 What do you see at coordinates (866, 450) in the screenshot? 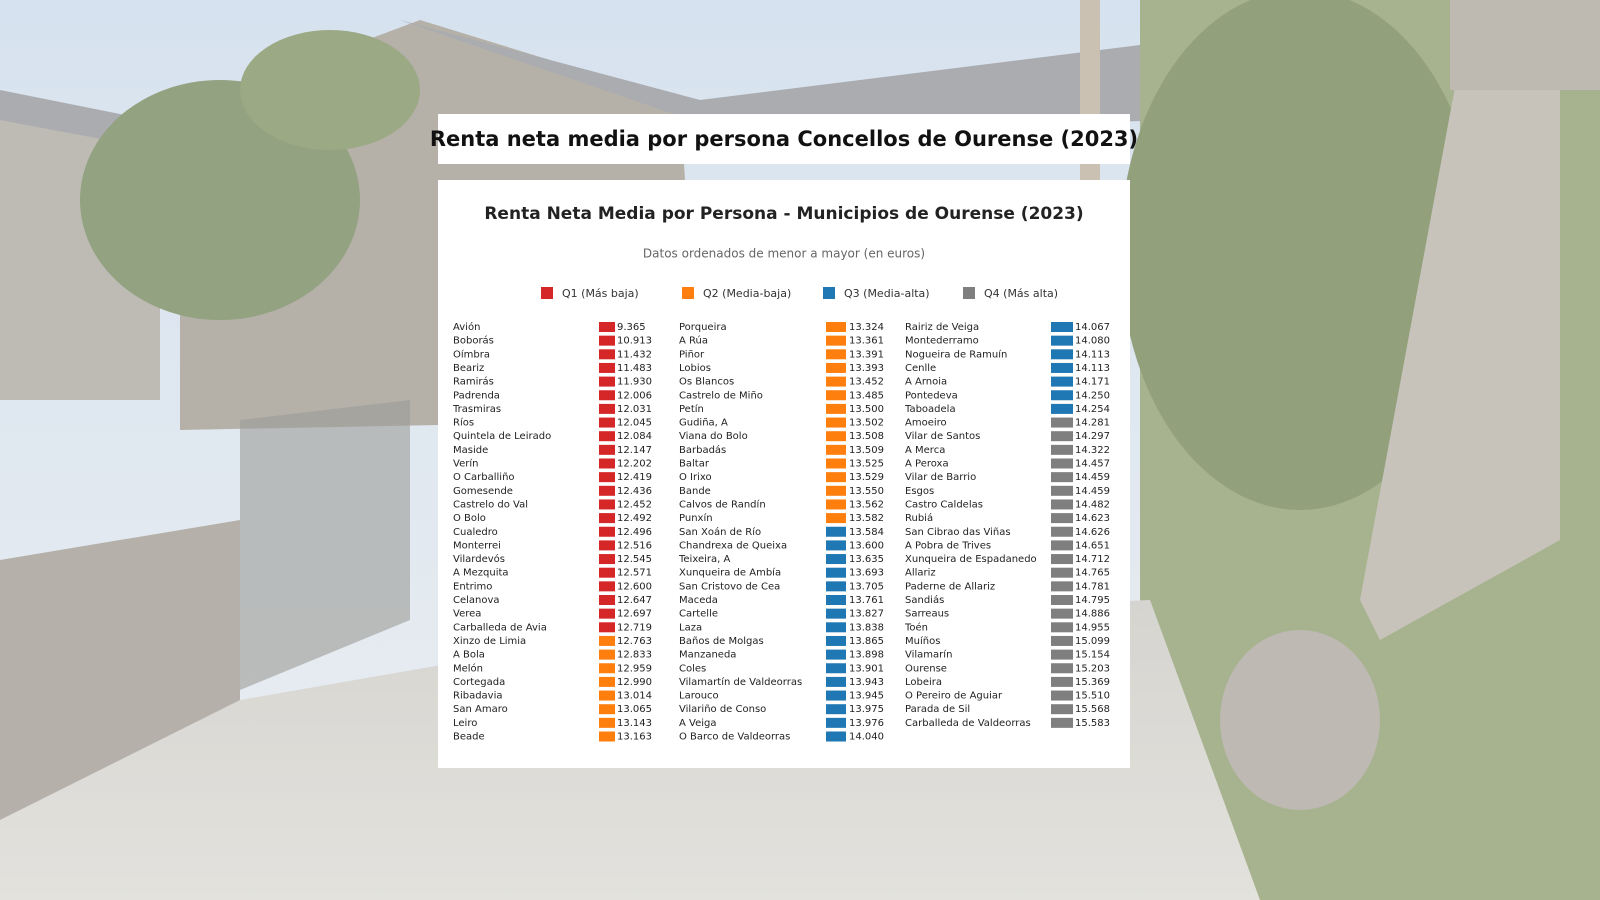
I see `income-value: 13.509` at bounding box center [866, 450].